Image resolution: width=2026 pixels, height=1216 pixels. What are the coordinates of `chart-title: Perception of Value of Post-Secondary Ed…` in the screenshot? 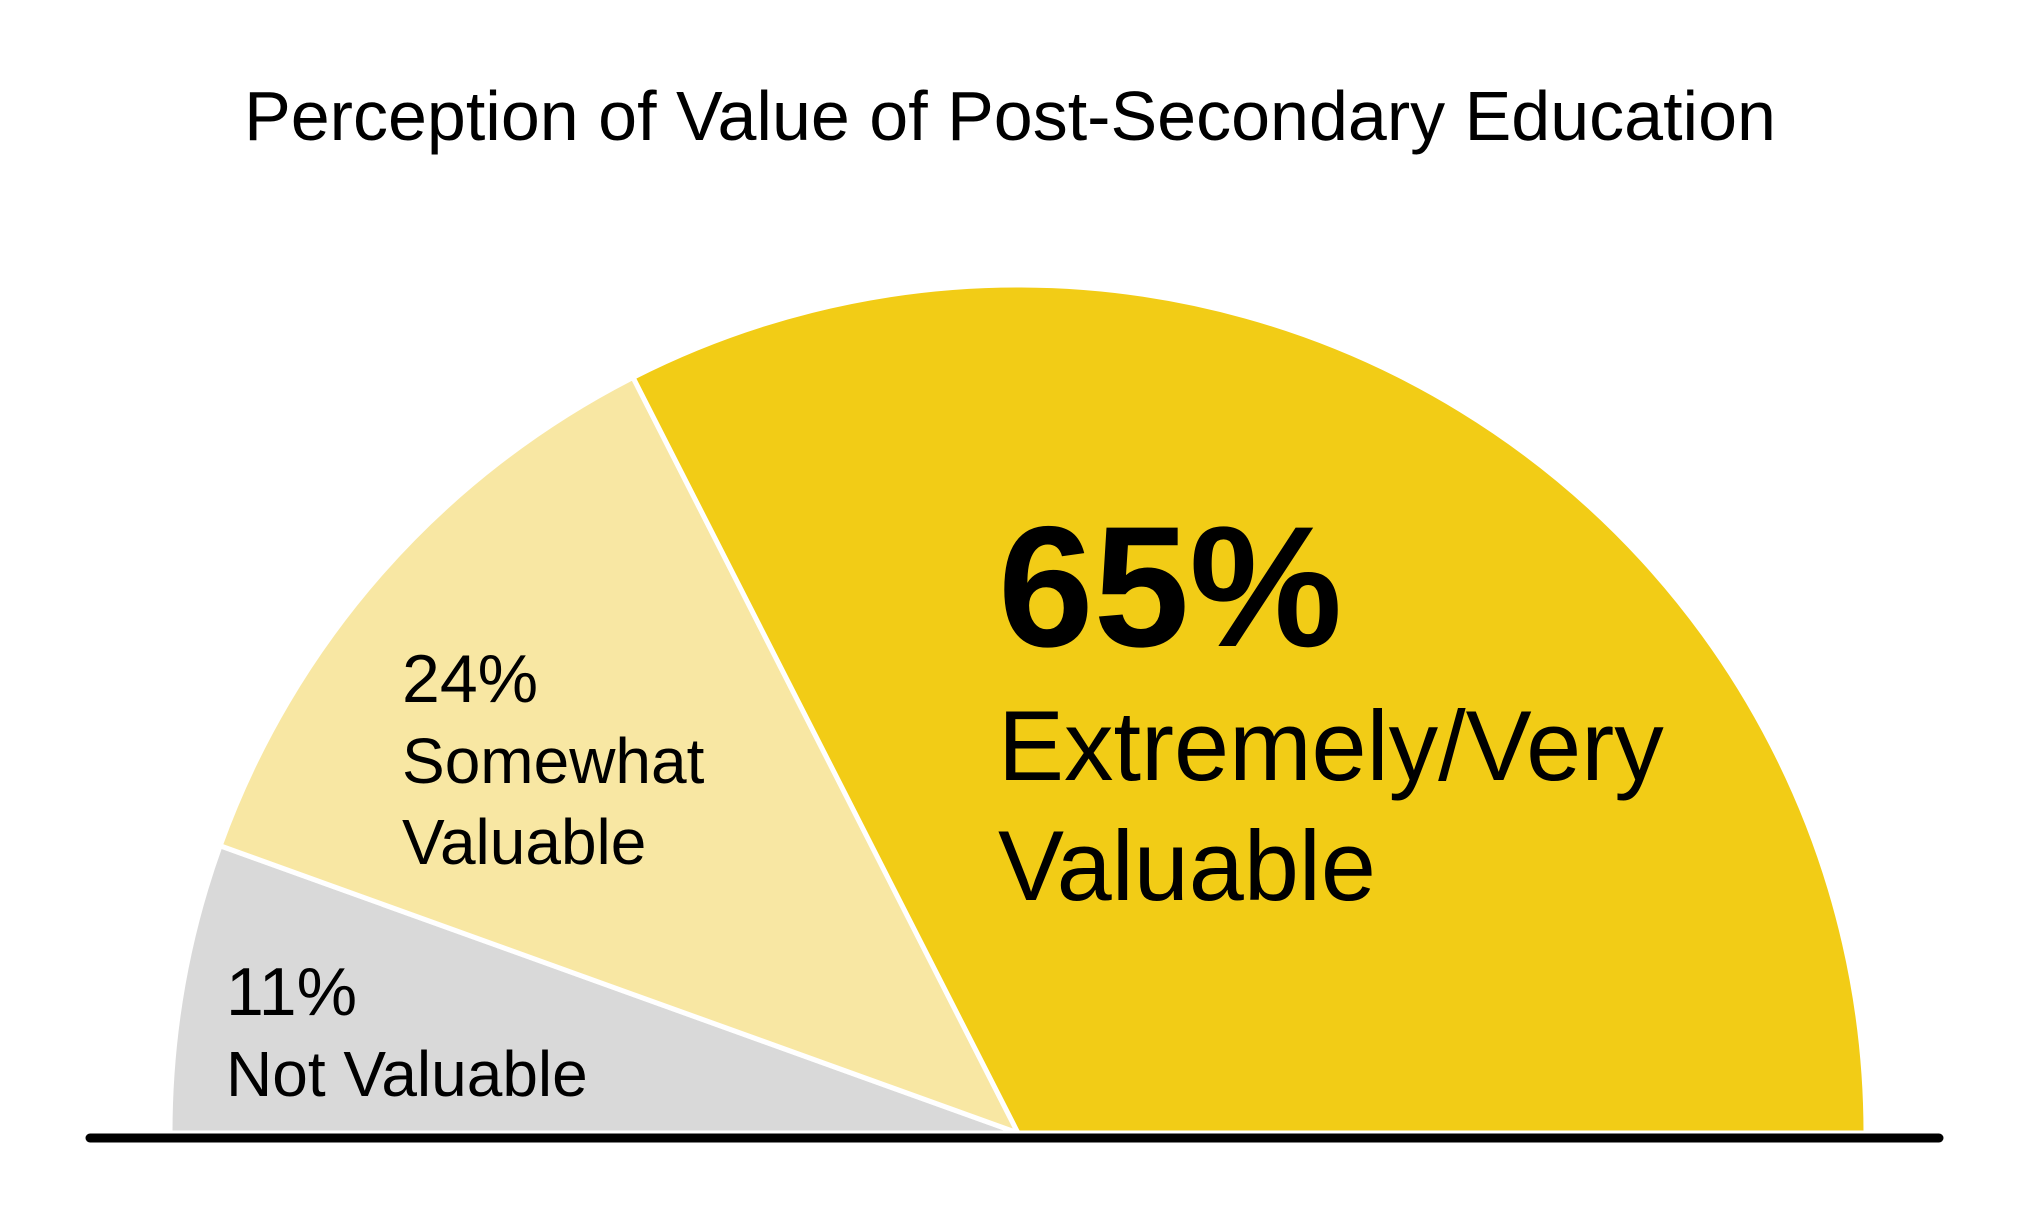 It's located at (1010, 116).